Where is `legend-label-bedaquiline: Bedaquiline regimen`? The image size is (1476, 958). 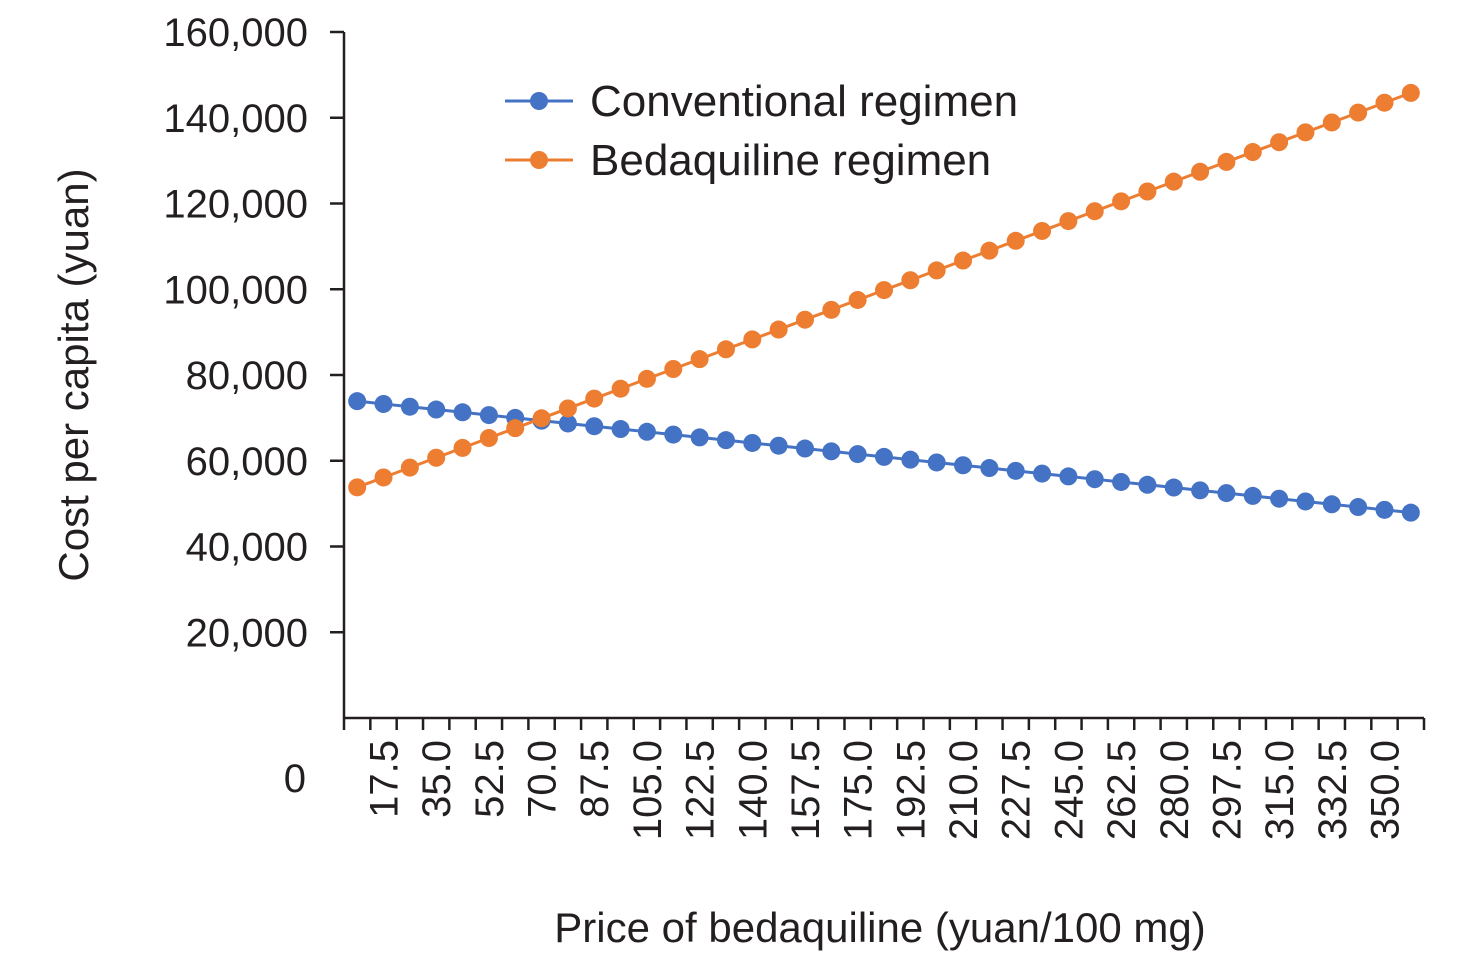 legend-label-bedaquiline: Bedaquiline regimen is located at coordinates (790, 160).